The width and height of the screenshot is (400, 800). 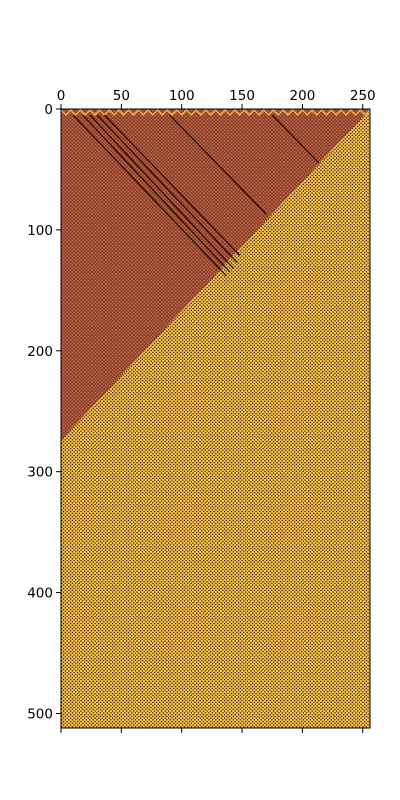 I want to click on x-tick-label-250: 250, so click(x=363, y=96).